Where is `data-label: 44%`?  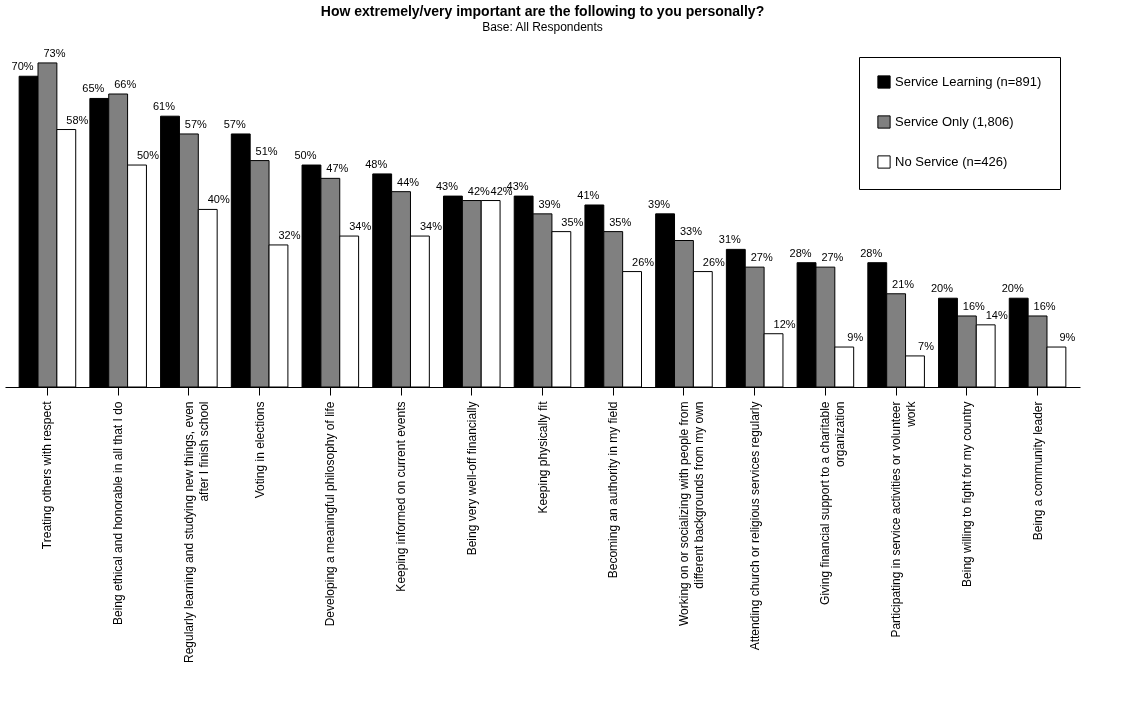 data-label: 44% is located at coordinates (408, 181).